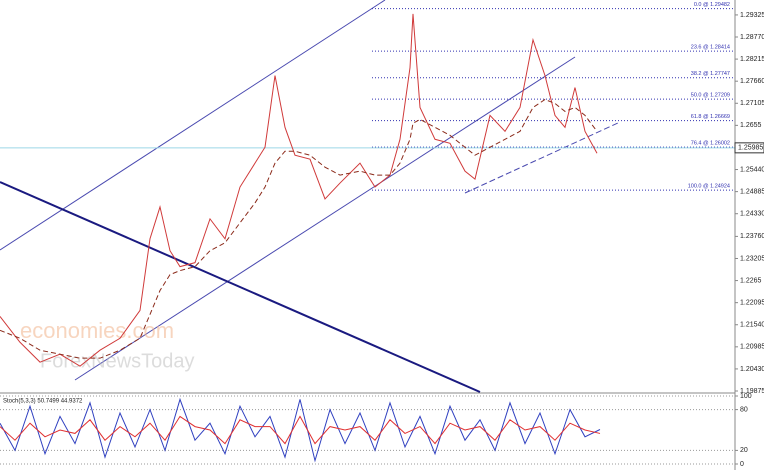 The image size is (764, 470). What do you see at coordinates (712, 5) in the screenshot?
I see `fib-label: 0.0 @ 1.29482` at bounding box center [712, 5].